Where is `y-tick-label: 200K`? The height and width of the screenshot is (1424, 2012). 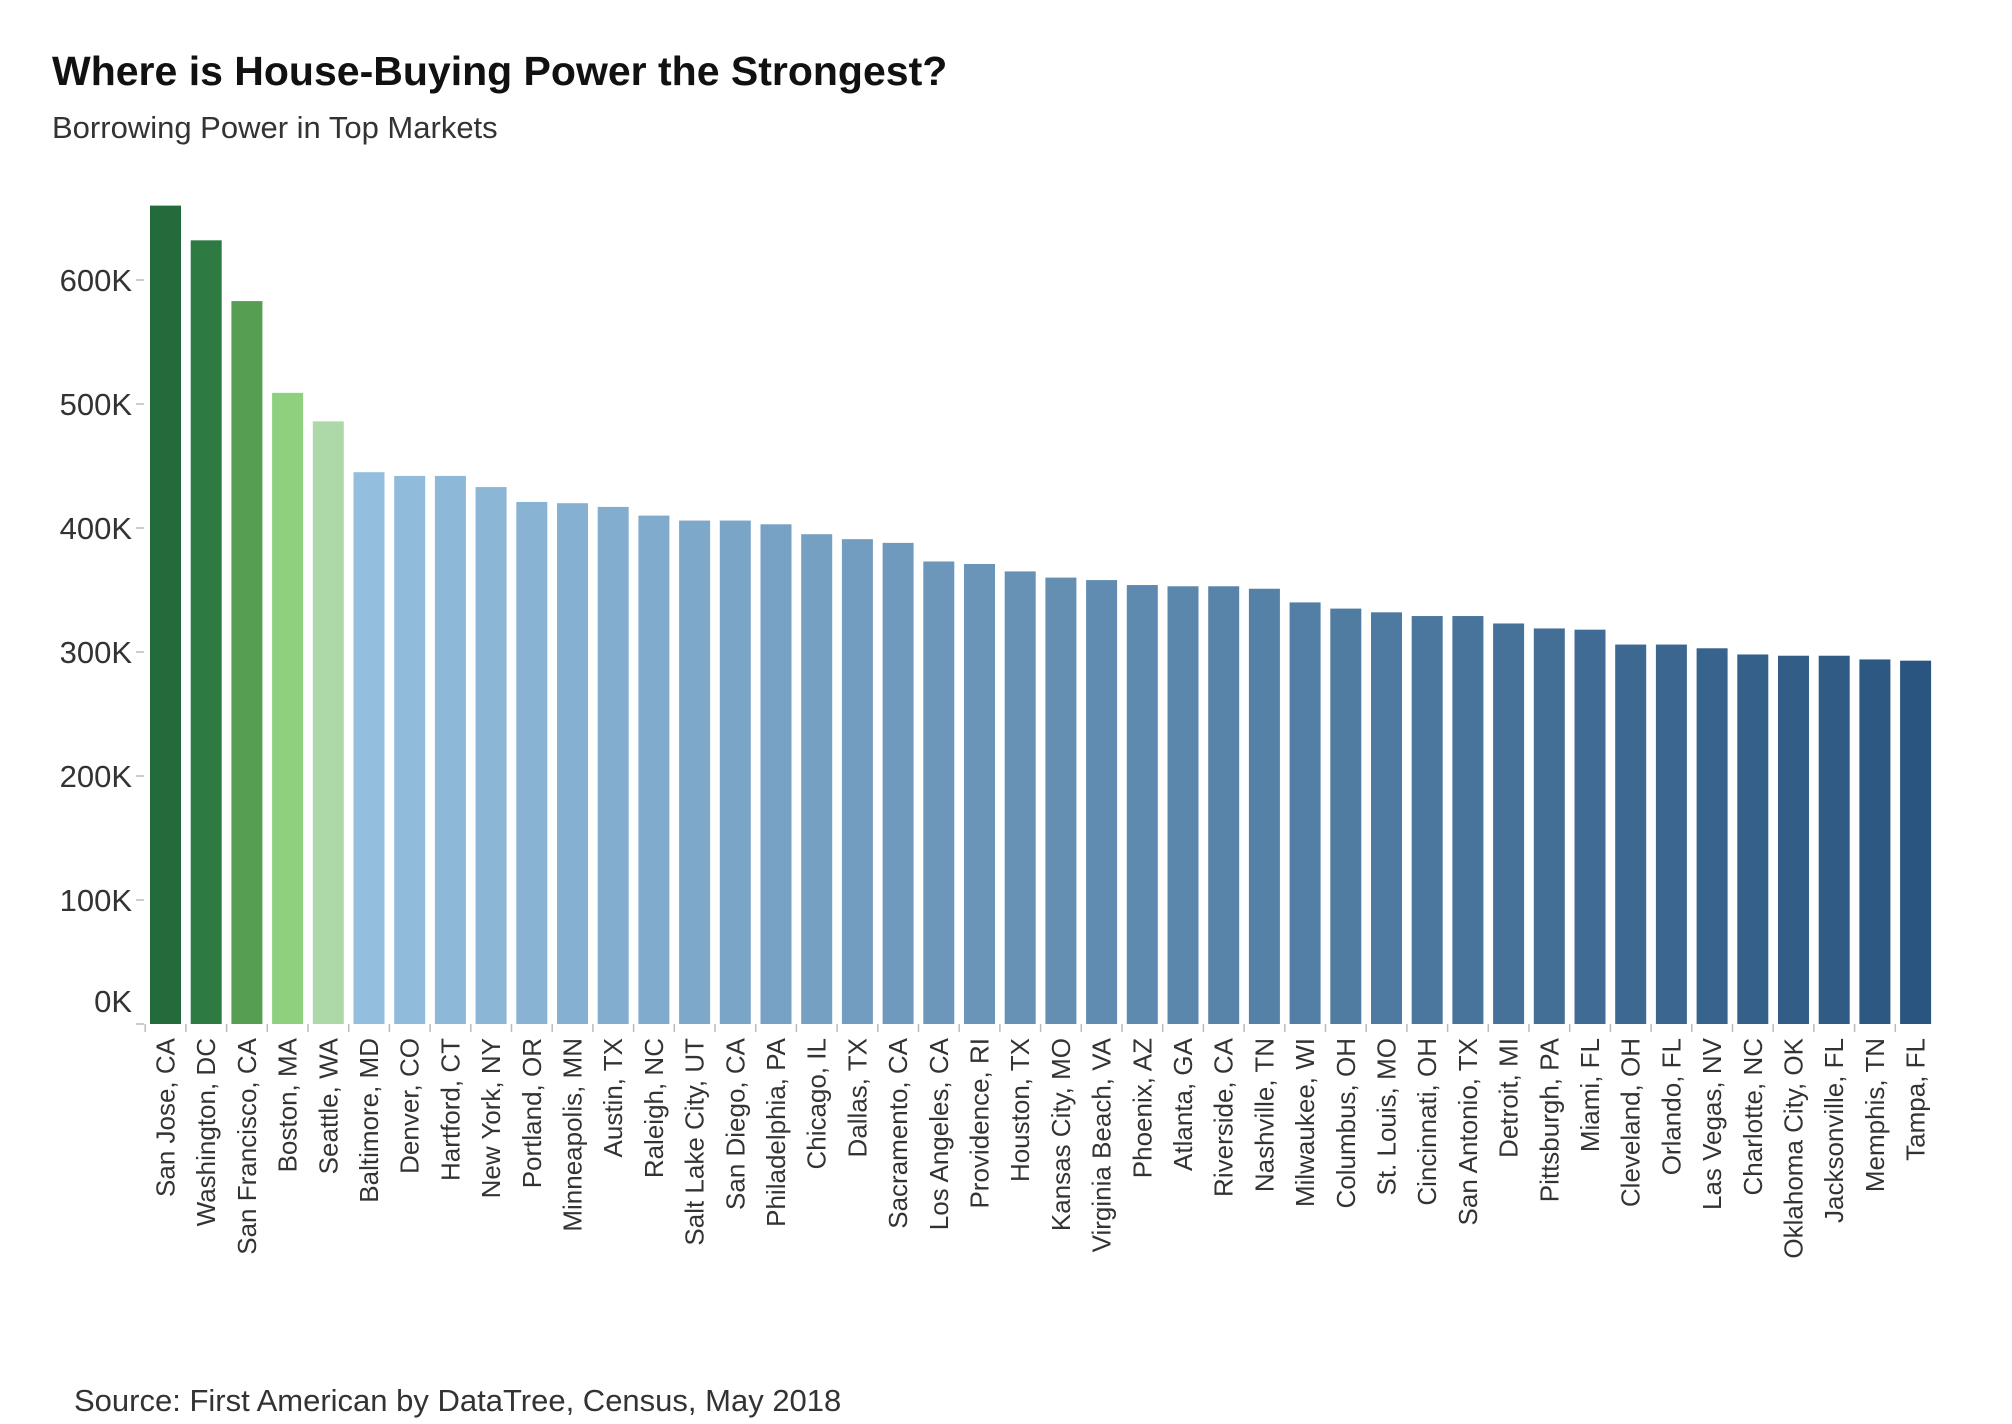 y-tick-label: 200K is located at coordinates (96, 776).